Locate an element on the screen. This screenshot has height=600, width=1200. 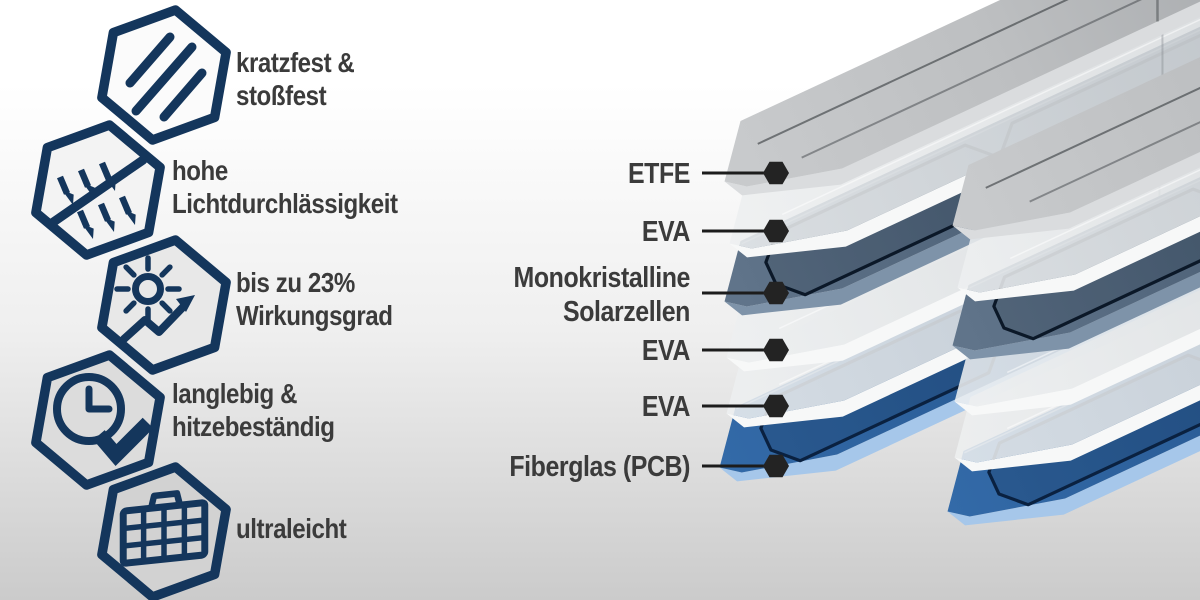
light-transmission-icon is located at coordinates (97, 197).